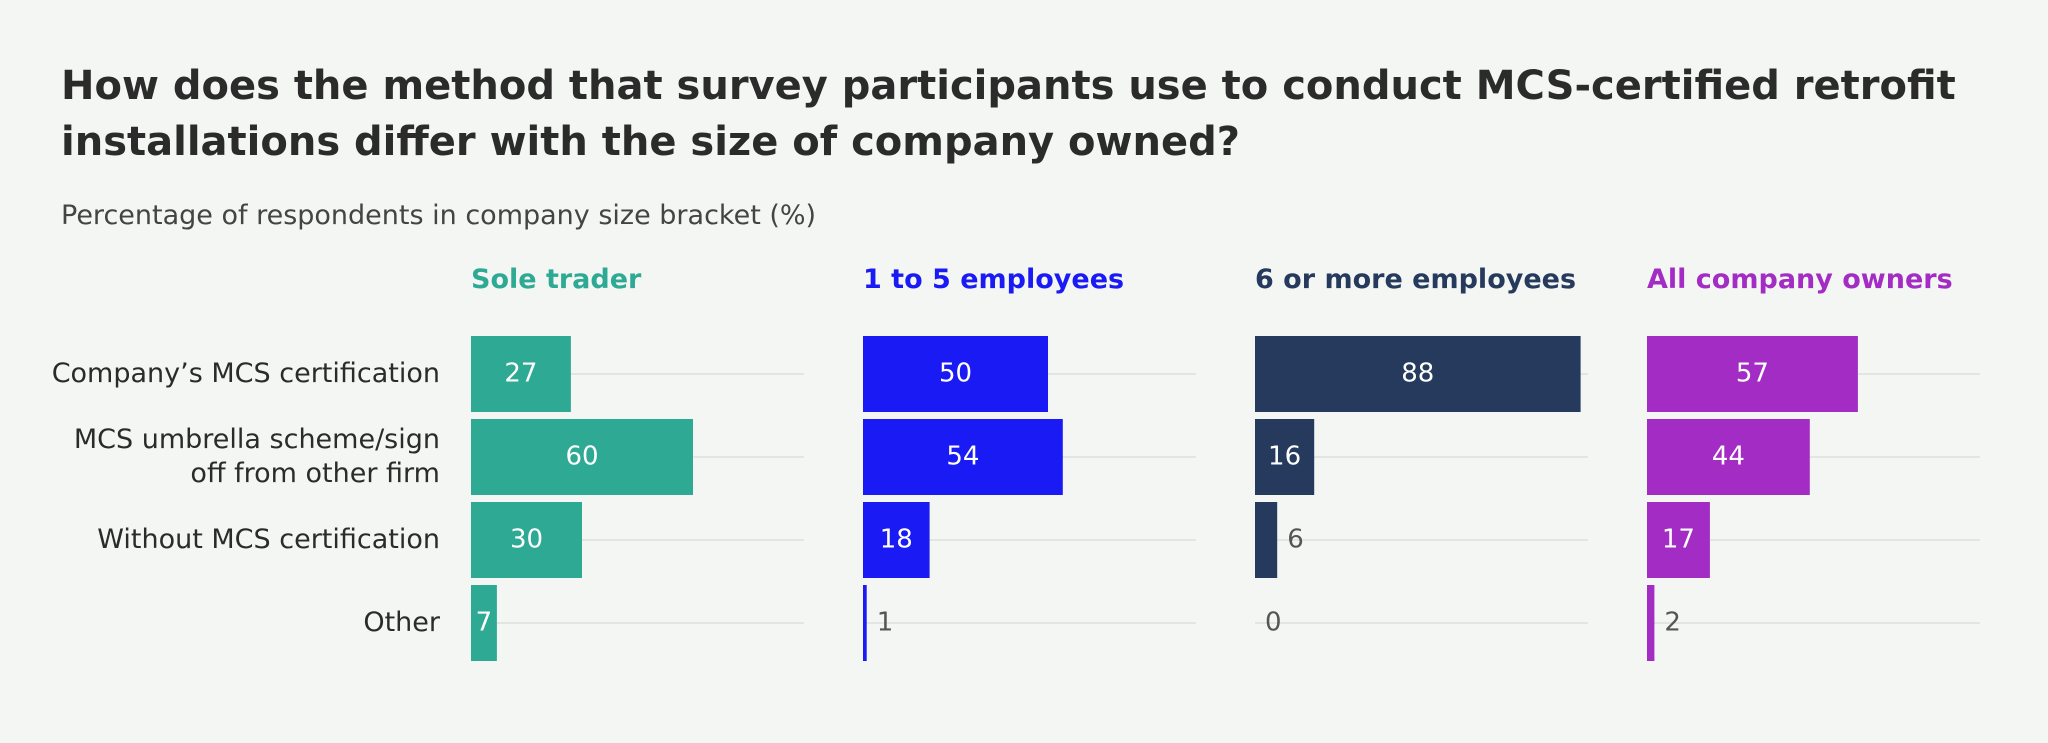  I want to click on value-label: 7, so click(484, 623).